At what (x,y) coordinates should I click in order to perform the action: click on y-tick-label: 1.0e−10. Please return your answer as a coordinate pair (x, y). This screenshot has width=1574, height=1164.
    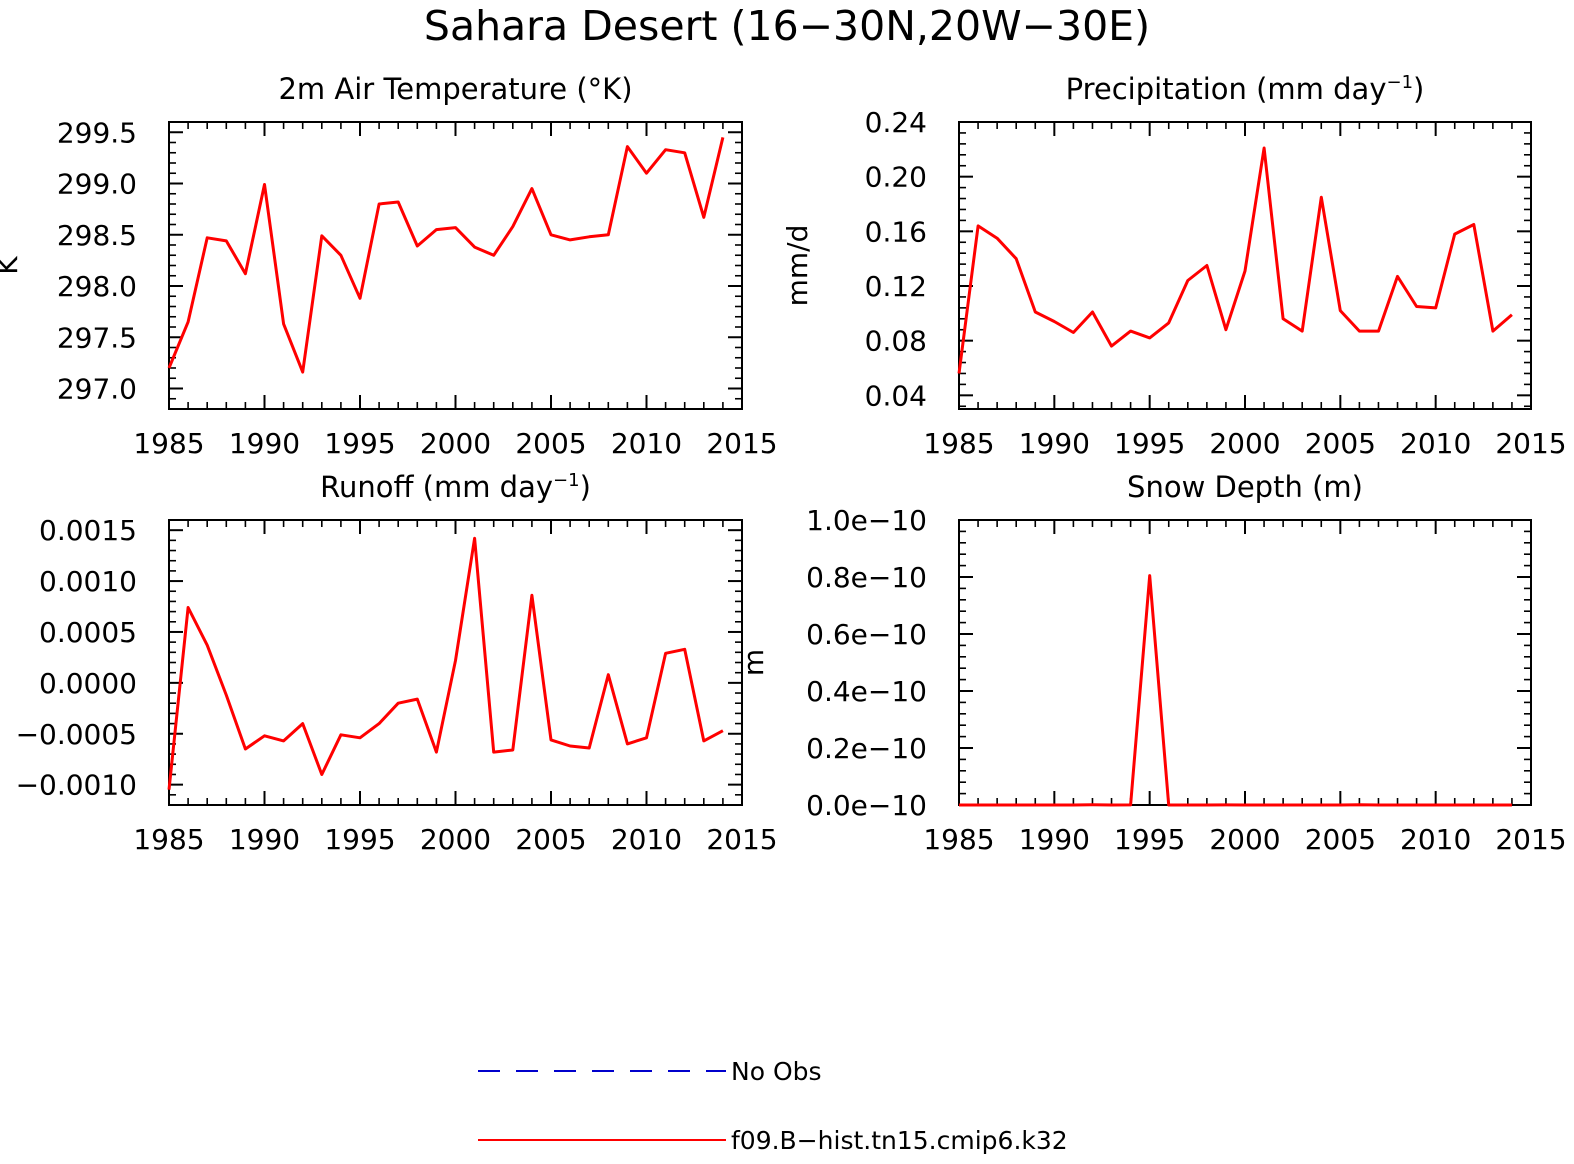
    Looking at the image, I should click on (866, 520).